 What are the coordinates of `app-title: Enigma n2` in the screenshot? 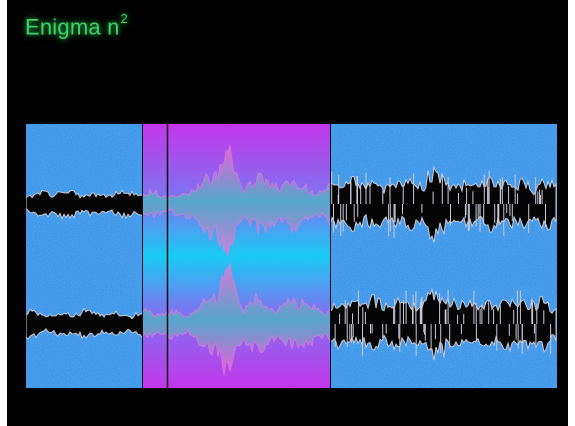 It's located at (76, 25).